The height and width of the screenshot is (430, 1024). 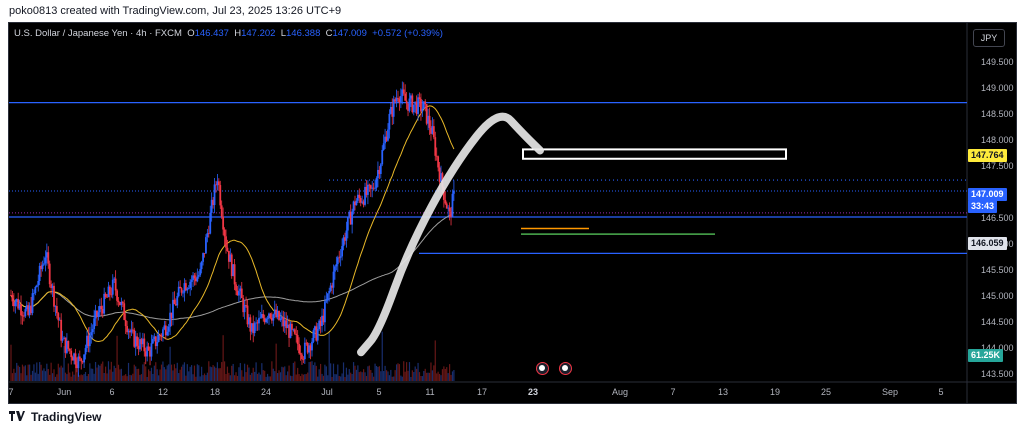 What do you see at coordinates (997, 114) in the screenshot?
I see `y-tick-label: 148.500` at bounding box center [997, 114].